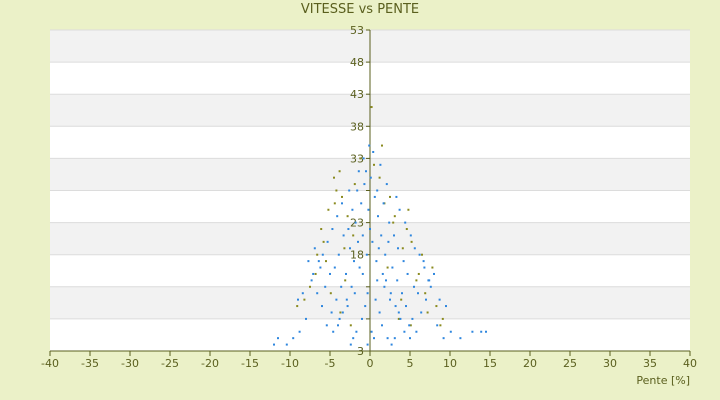  What do you see at coordinates (357, 158) in the screenshot?
I see `y-tick-label: 33` at bounding box center [357, 158].